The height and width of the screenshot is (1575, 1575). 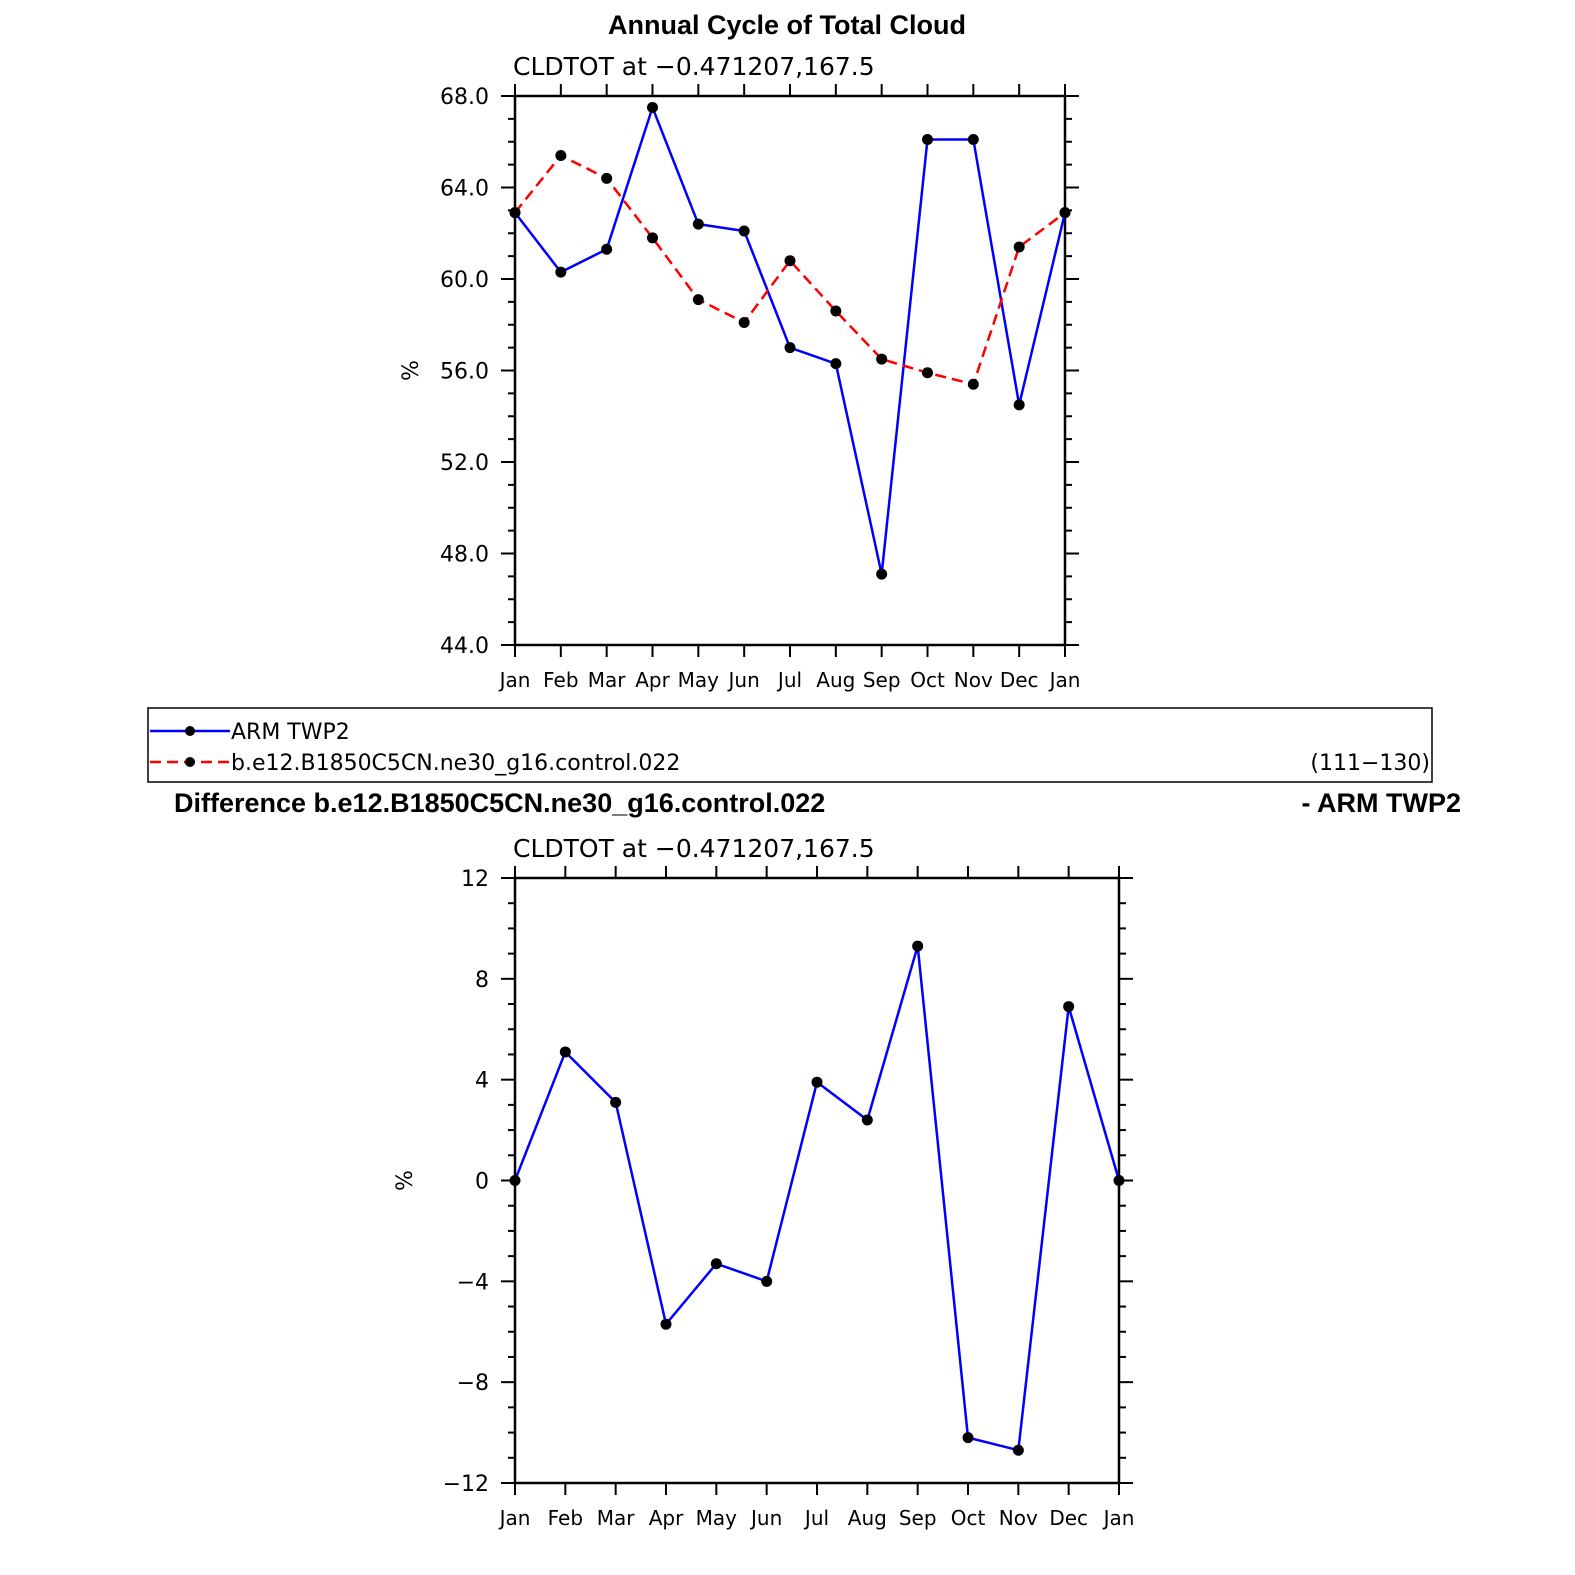 What do you see at coordinates (290, 732) in the screenshot?
I see `legend-label-arm: ARM TWP2` at bounding box center [290, 732].